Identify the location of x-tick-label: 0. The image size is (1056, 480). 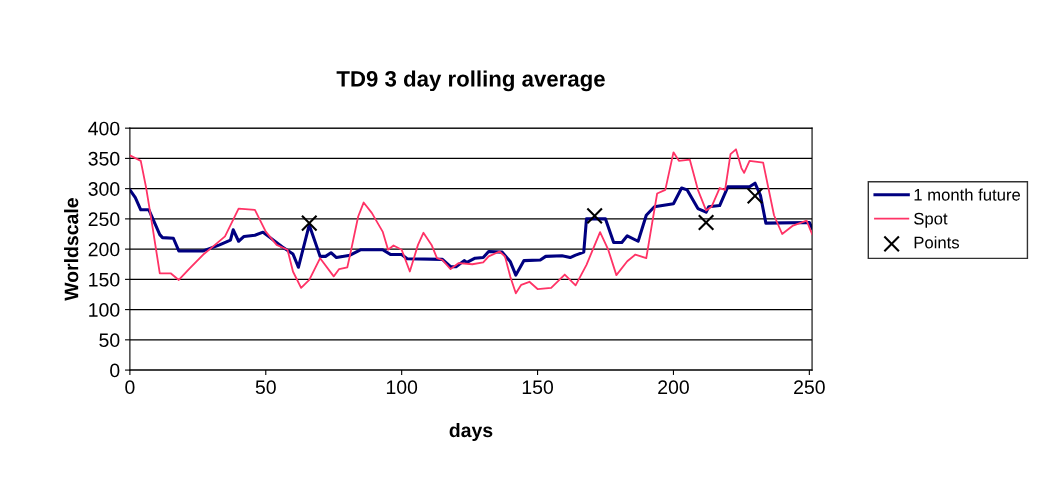
(130, 387).